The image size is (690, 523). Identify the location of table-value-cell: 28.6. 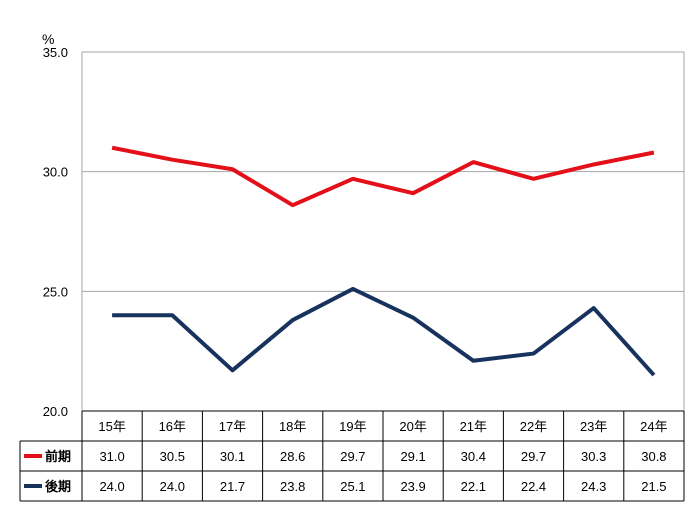
(292, 456).